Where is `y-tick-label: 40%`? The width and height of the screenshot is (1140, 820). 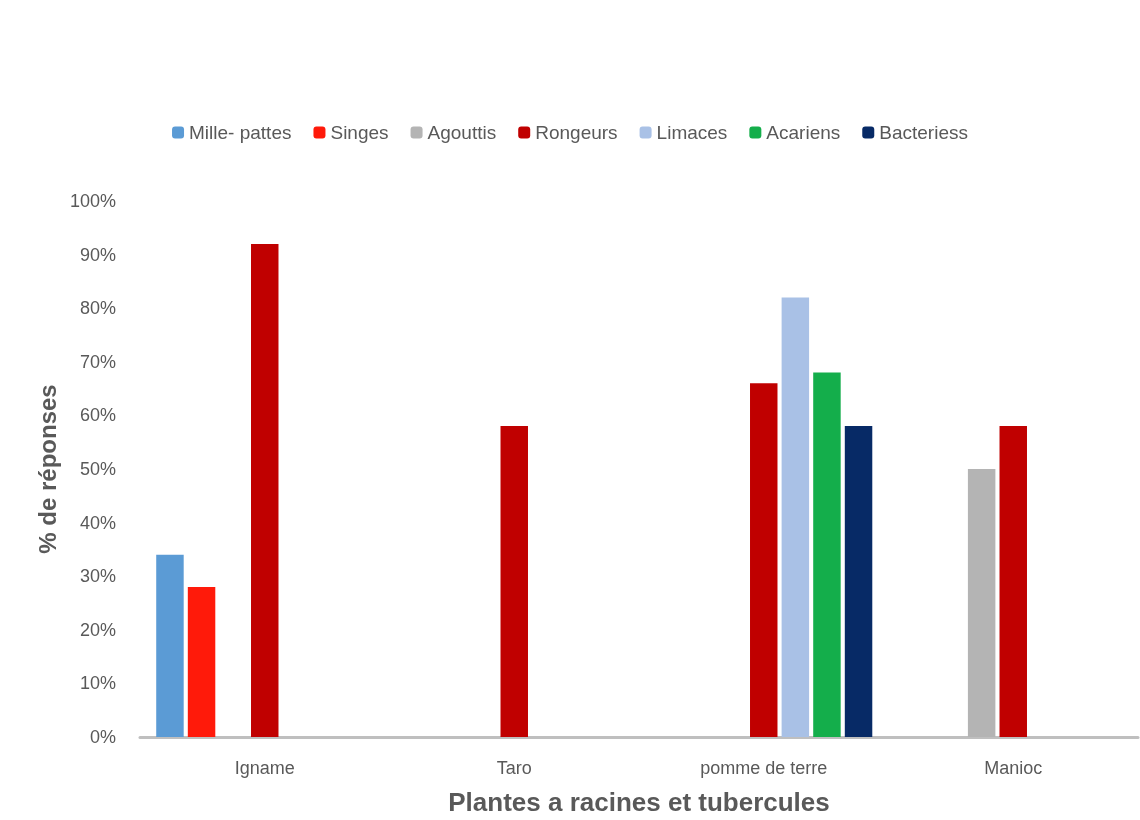 y-tick-label: 40% is located at coordinates (97, 522).